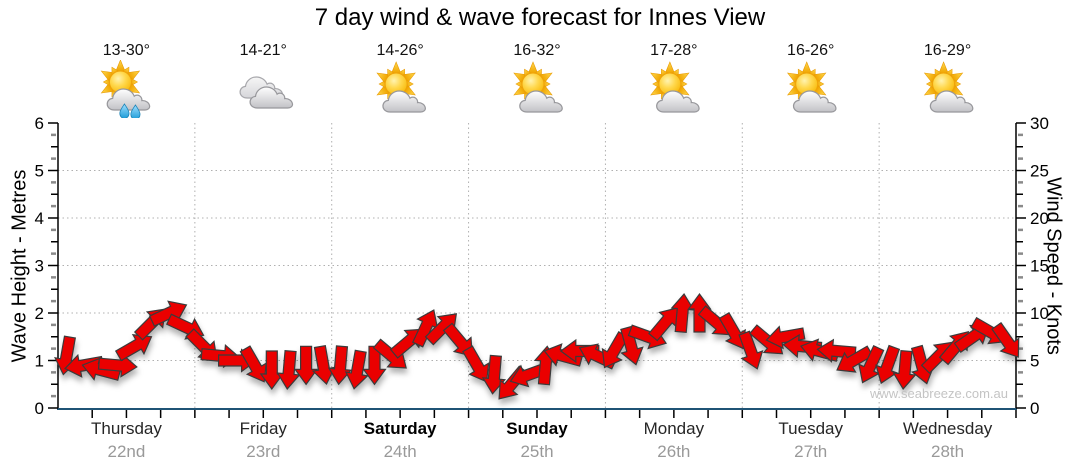  Describe the element at coordinates (938, 393) in the screenshot. I see `watermark: www.seabreeze.com.au` at that location.